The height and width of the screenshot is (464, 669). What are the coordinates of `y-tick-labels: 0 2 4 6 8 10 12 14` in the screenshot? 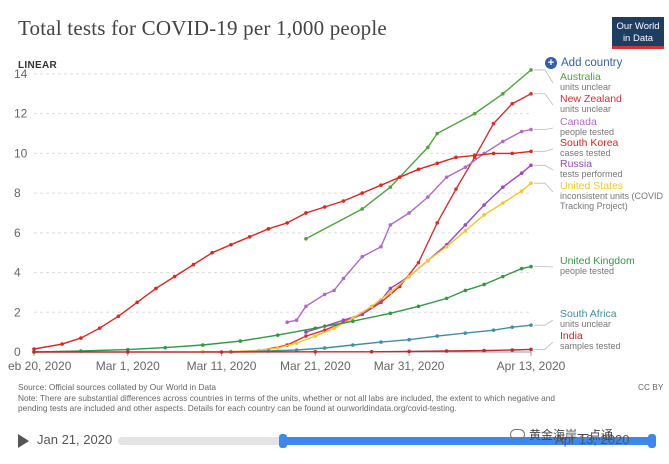 It's located at (21, 213).